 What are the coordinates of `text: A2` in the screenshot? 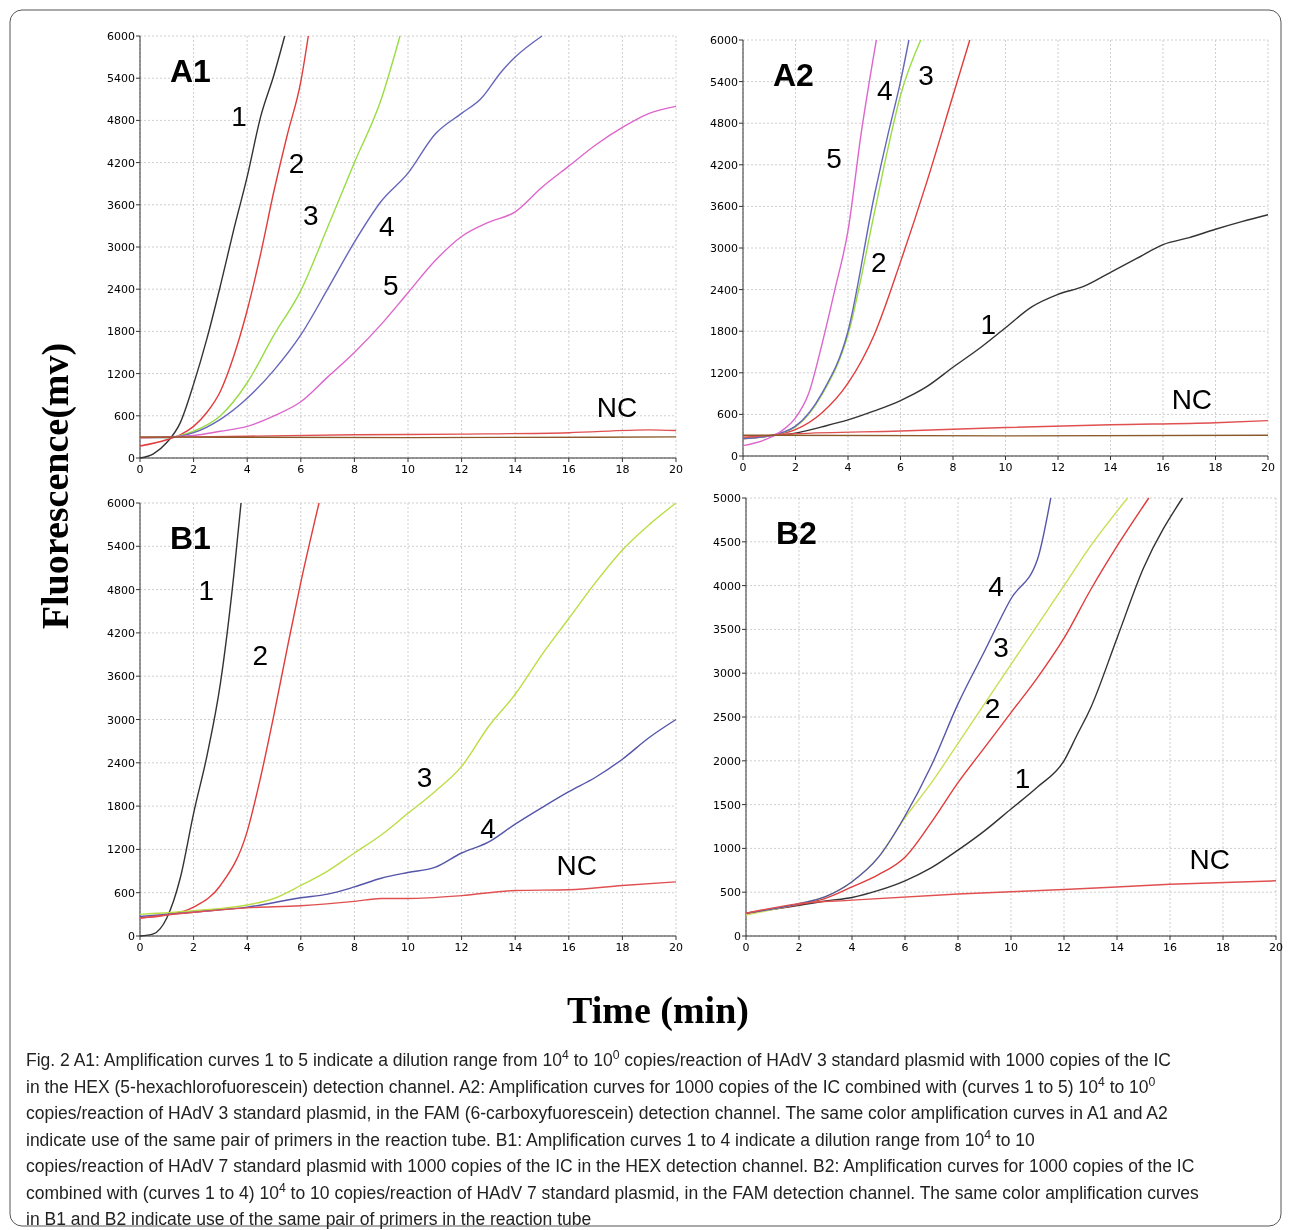 It's located at (793, 75).